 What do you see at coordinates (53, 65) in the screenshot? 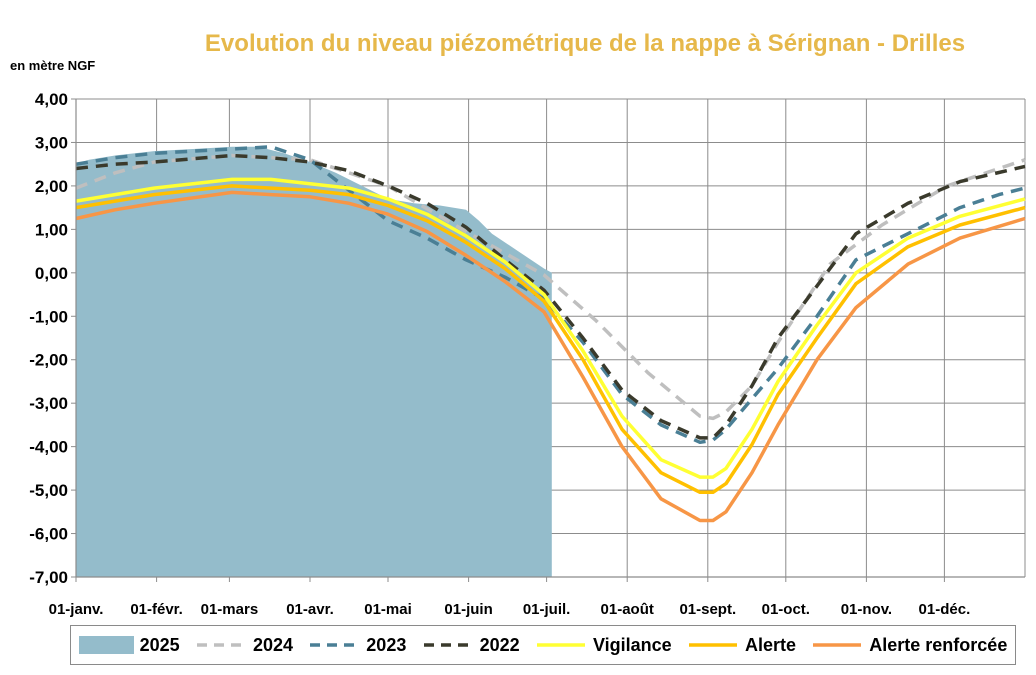
I see `y-axis-unit-label: en mètre NGF` at bounding box center [53, 65].